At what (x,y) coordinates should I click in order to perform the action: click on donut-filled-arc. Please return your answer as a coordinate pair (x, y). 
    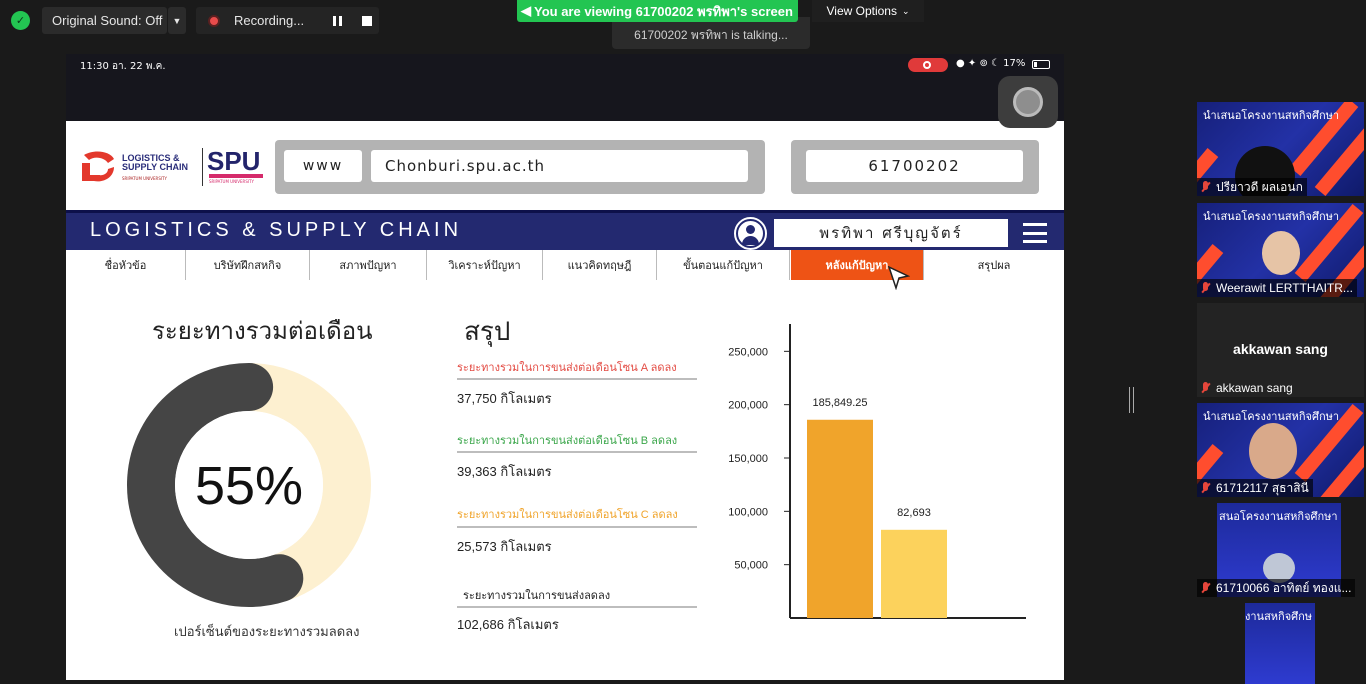
    Looking at the image, I should click on (249, 485).